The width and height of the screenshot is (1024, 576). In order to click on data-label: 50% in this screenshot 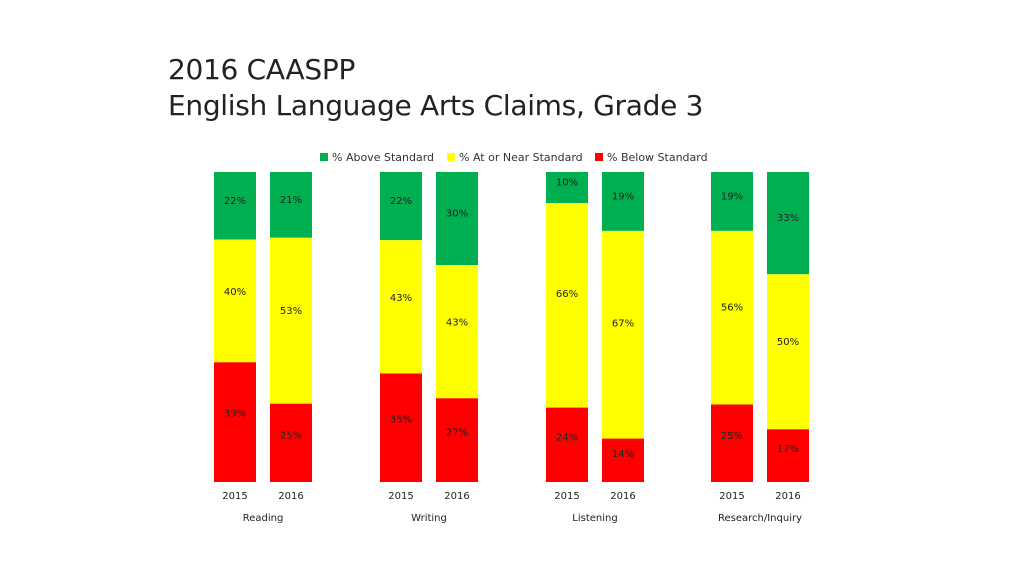, I will do `click(788, 342)`.